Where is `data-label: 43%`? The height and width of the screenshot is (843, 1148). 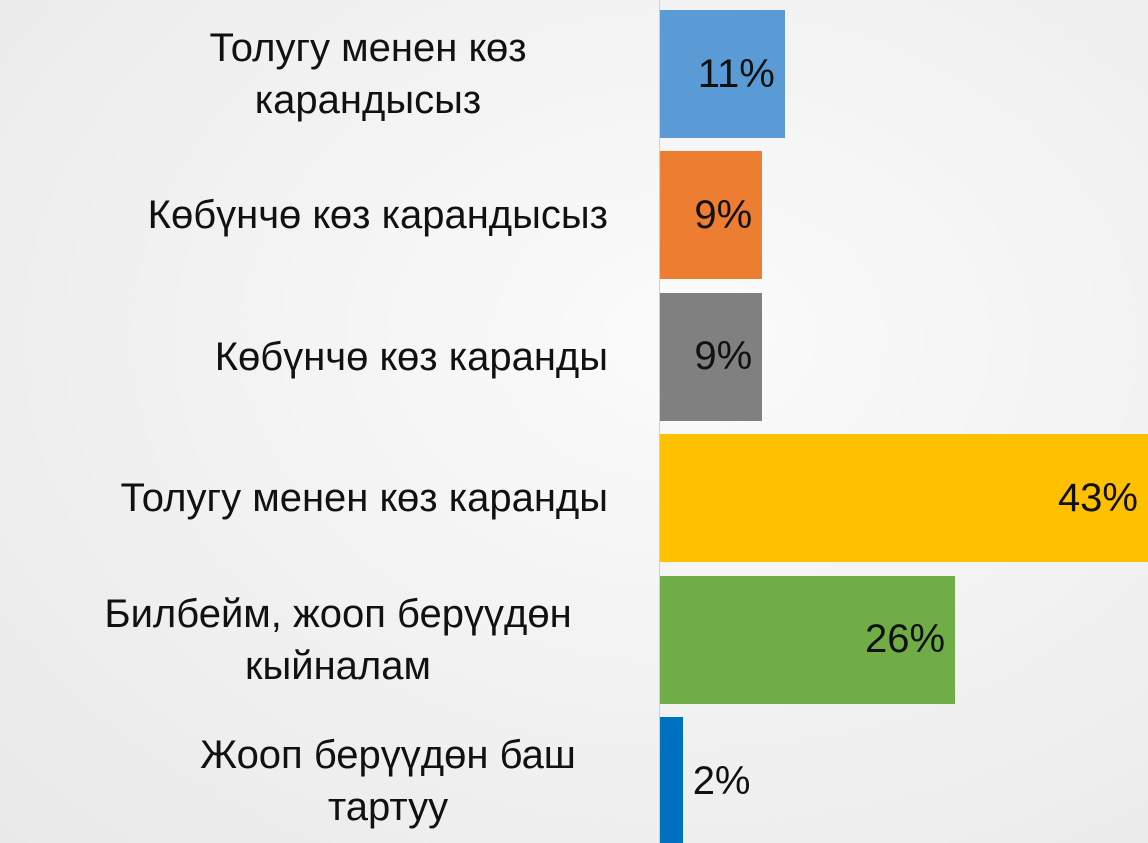
data-label: 43% is located at coordinates (1097, 497).